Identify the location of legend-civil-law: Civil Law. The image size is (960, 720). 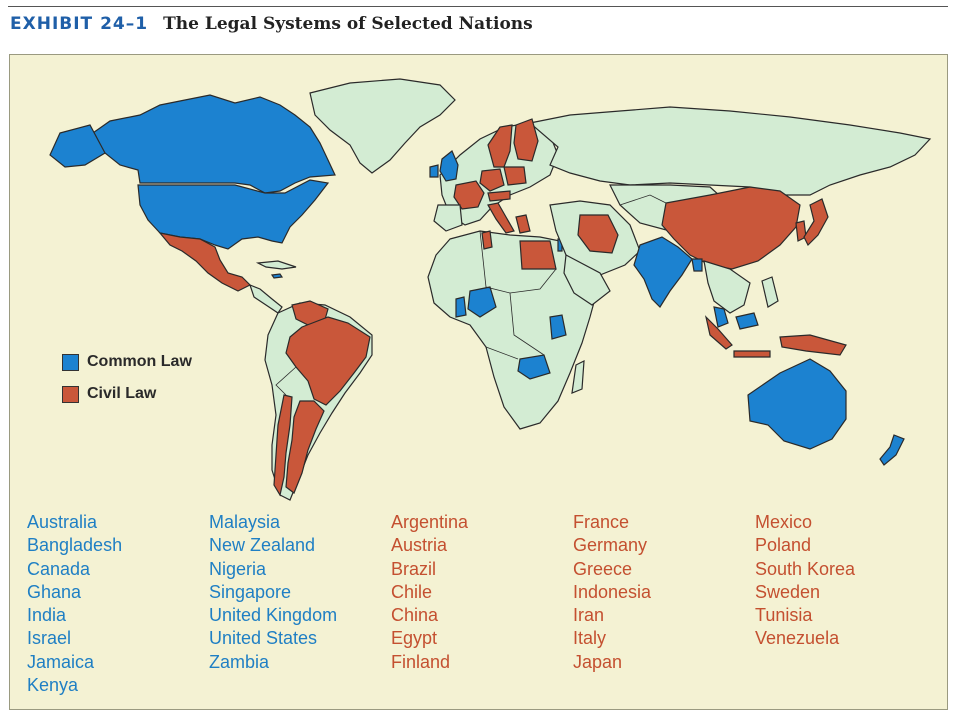
(127, 394).